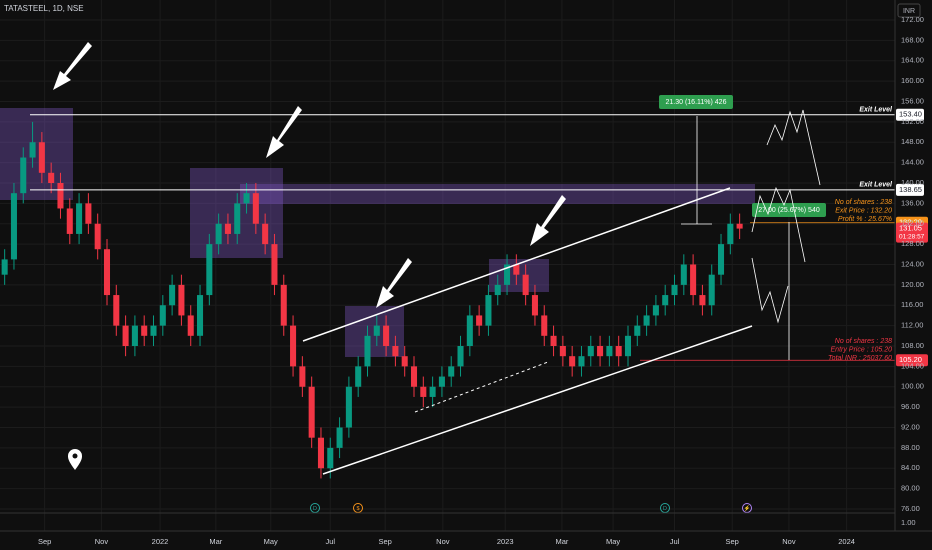  What do you see at coordinates (505, 541) in the screenshot?
I see `x-tick-label: 2023` at bounding box center [505, 541].